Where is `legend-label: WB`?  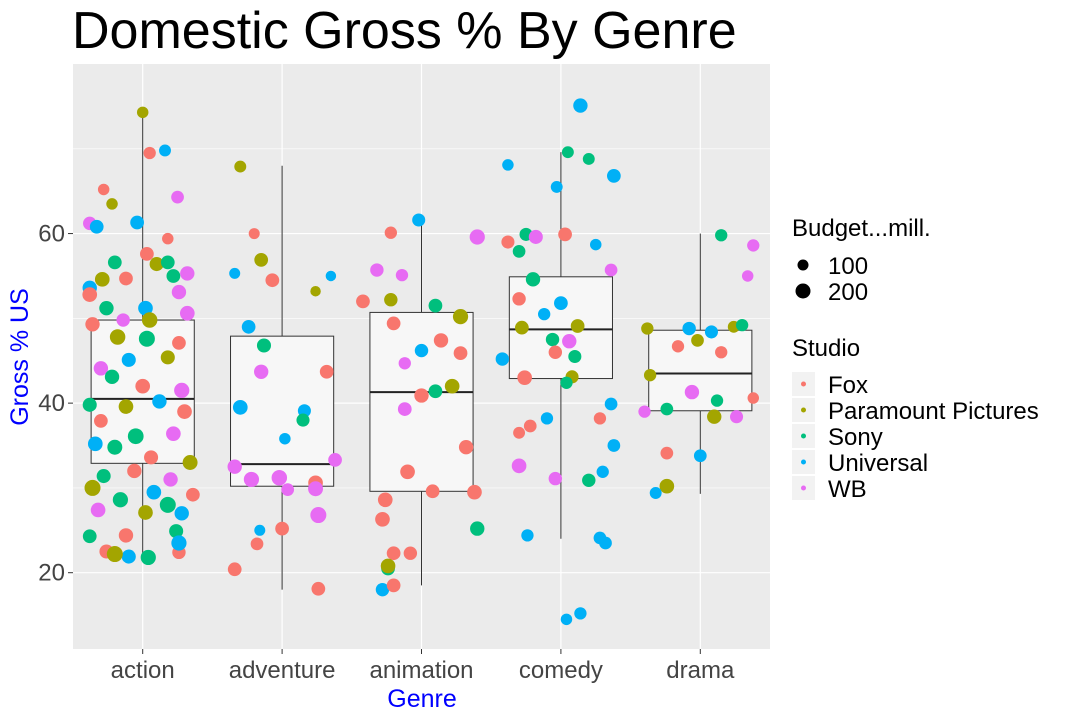 legend-label: WB is located at coordinates (847, 489).